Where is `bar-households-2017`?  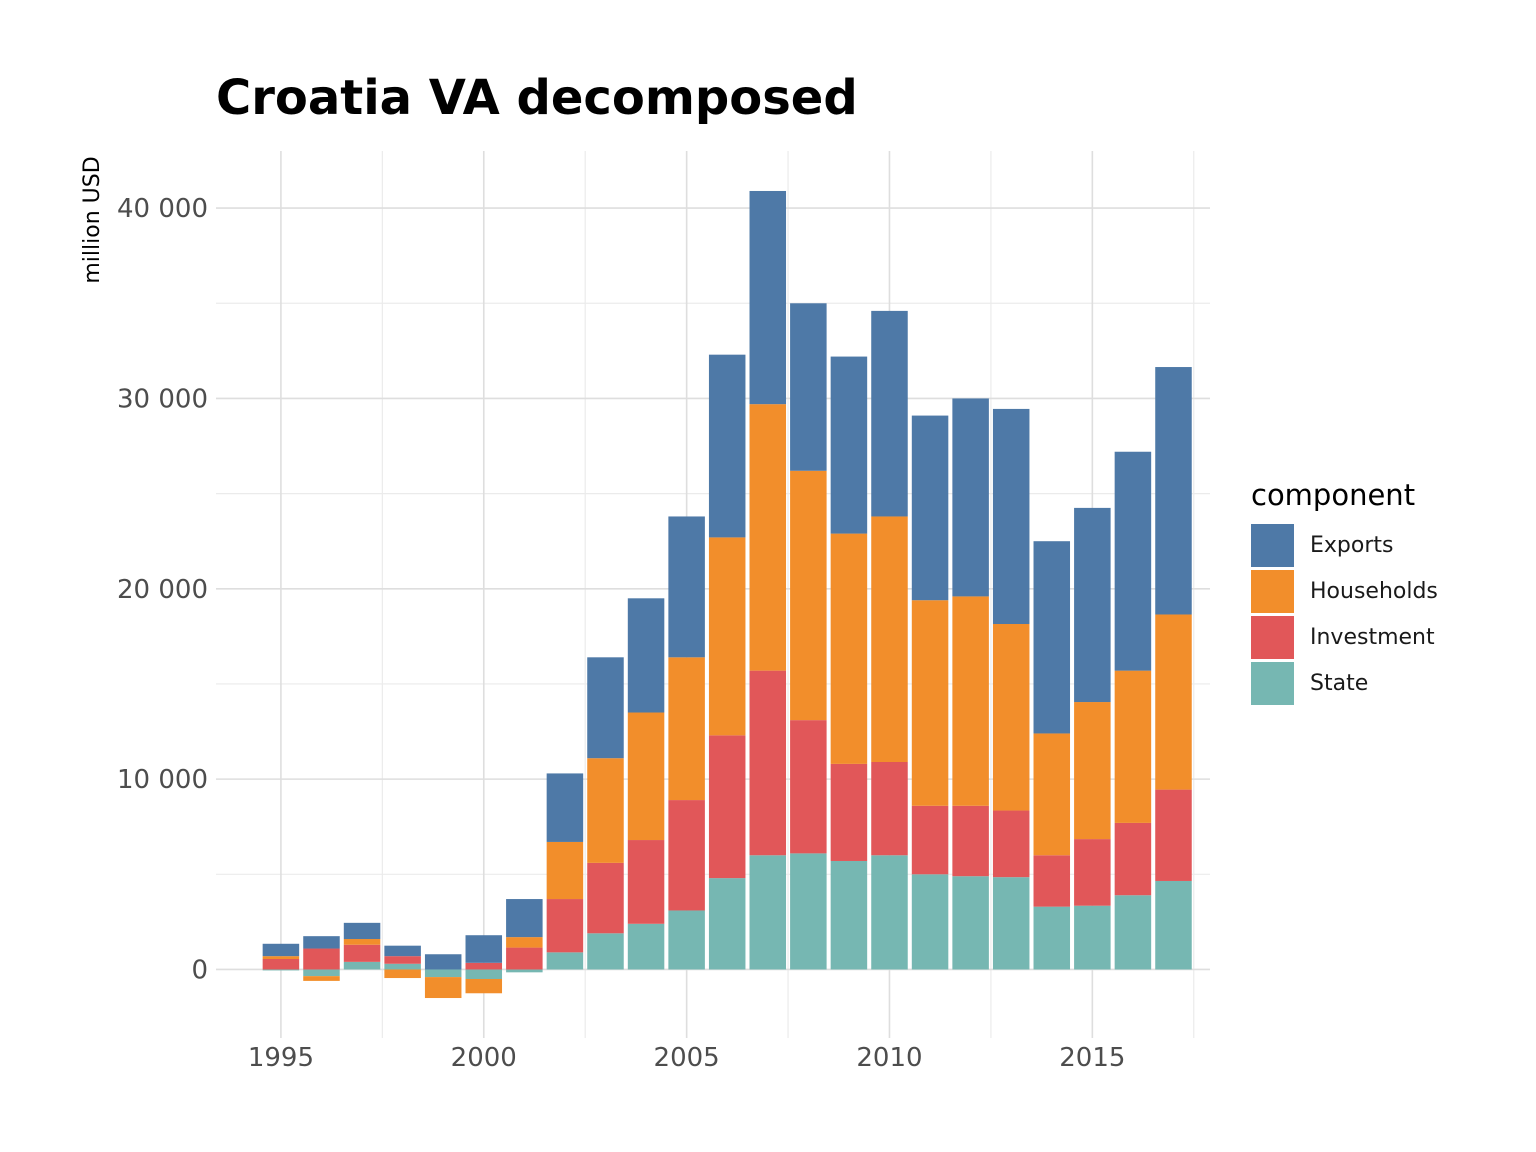 bar-households-2017 is located at coordinates (1173, 702).